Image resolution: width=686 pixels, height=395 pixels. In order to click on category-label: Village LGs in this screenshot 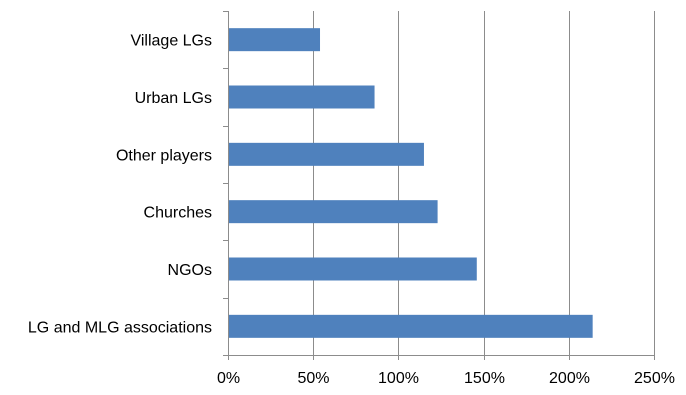, I will do `click(171, 41)`.